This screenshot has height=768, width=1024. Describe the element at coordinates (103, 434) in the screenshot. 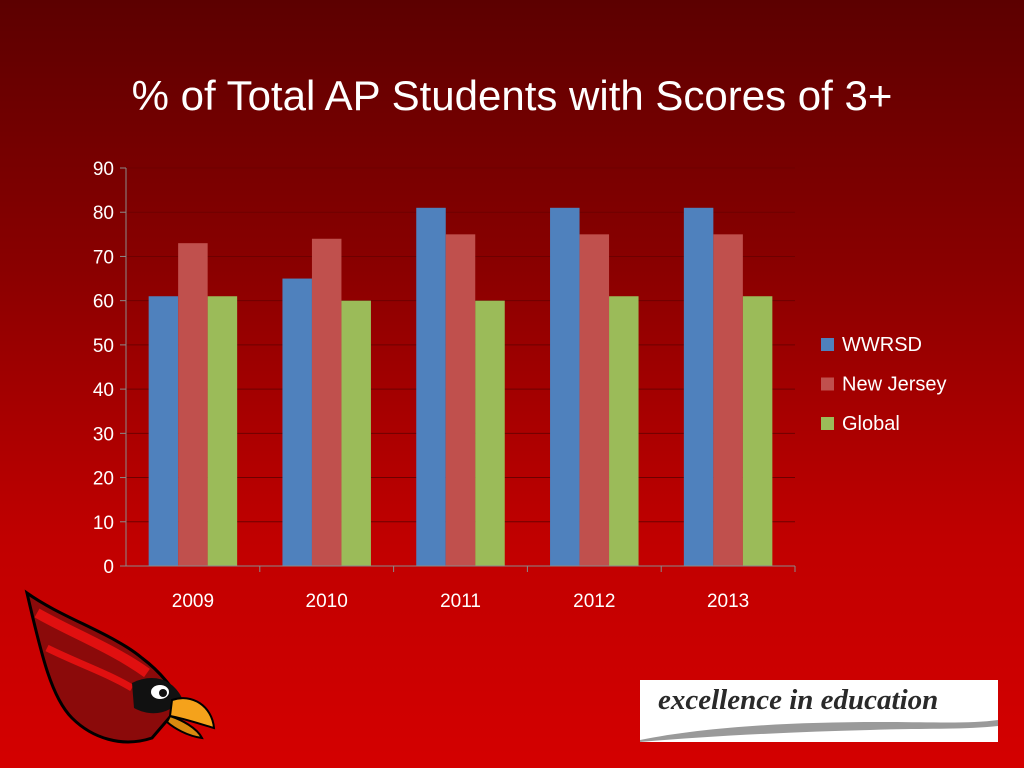

I see `y-tick-label: 30` at that location.